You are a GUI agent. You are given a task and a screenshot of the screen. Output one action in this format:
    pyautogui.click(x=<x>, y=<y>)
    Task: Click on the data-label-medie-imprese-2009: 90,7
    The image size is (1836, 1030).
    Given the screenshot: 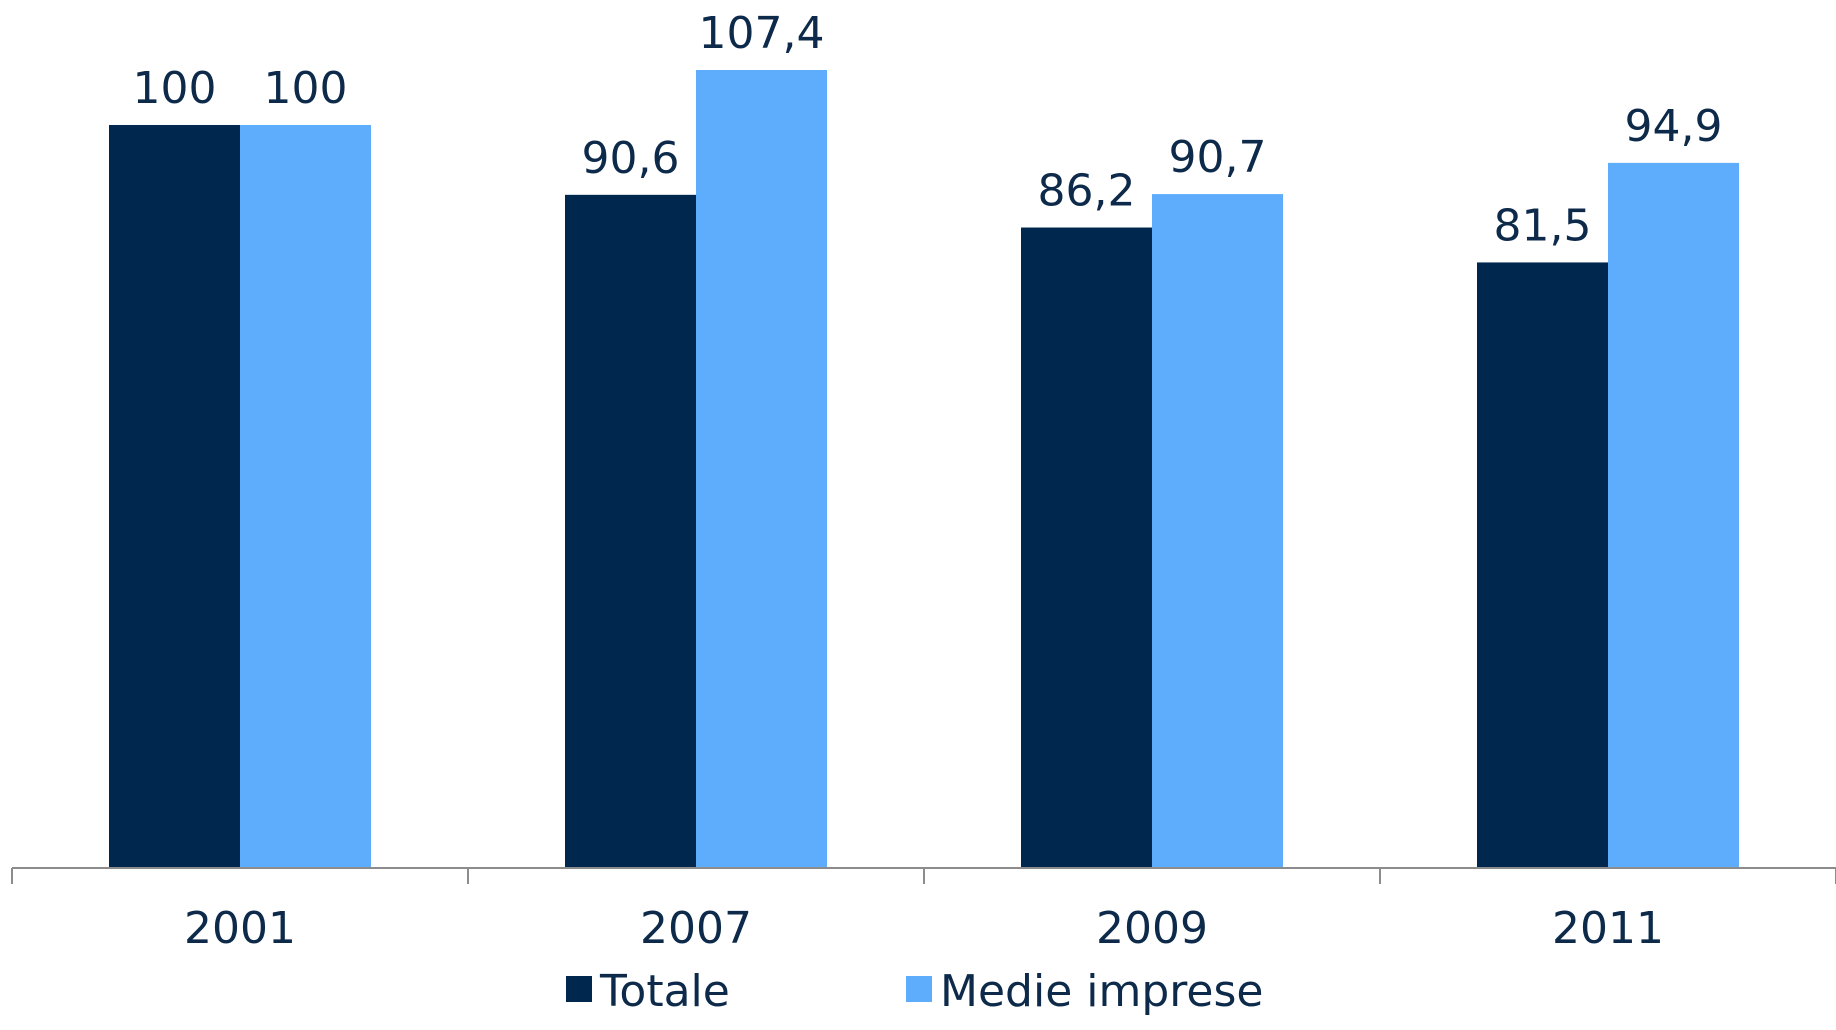 What is the action you would take?
    pyautogui.click(x=1218, y=157)
    